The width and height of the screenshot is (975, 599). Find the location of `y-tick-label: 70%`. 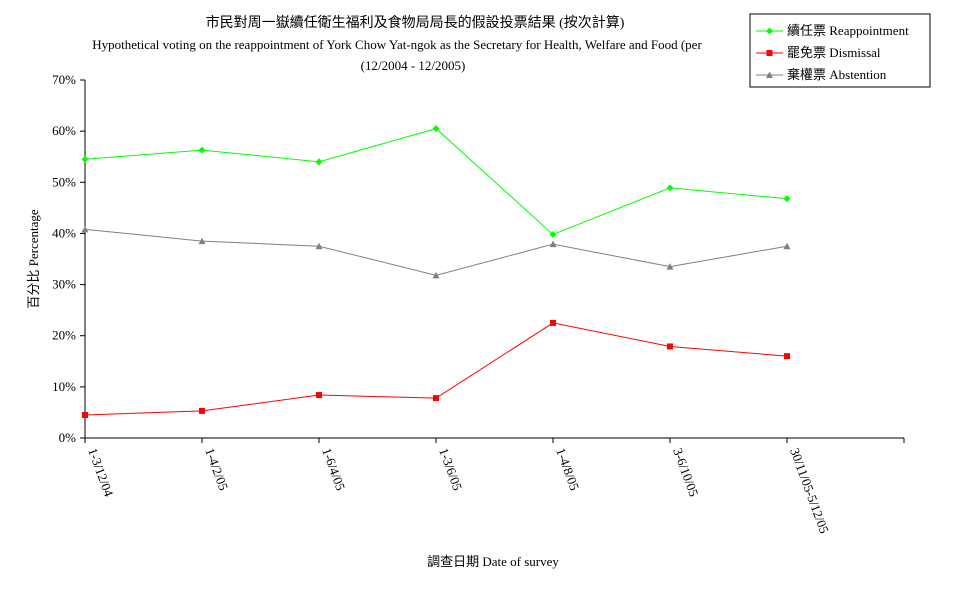

y-tick-label: 70% is located at coordinates (64, 79).